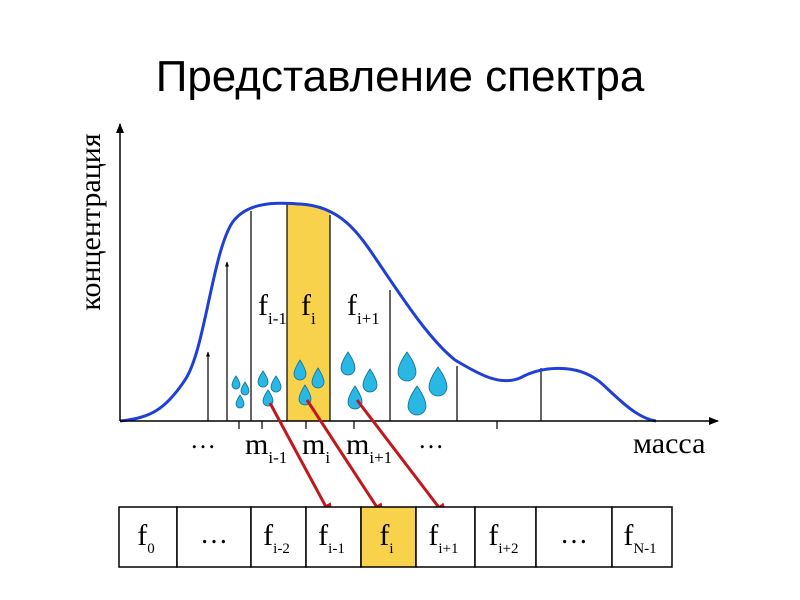 The height and width of the screenshot is (600, 800). Describe the element at coordinates (369, 447) in the screenshot. I see `label-m-next: mi+1` at that location.